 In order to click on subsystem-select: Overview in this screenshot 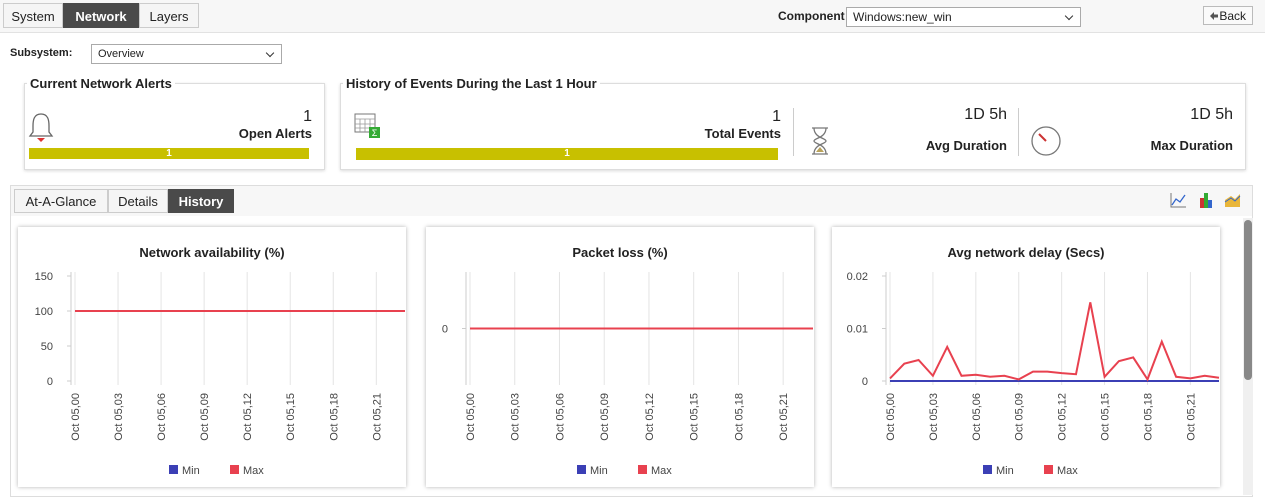, I will do `click(186, 54)`.